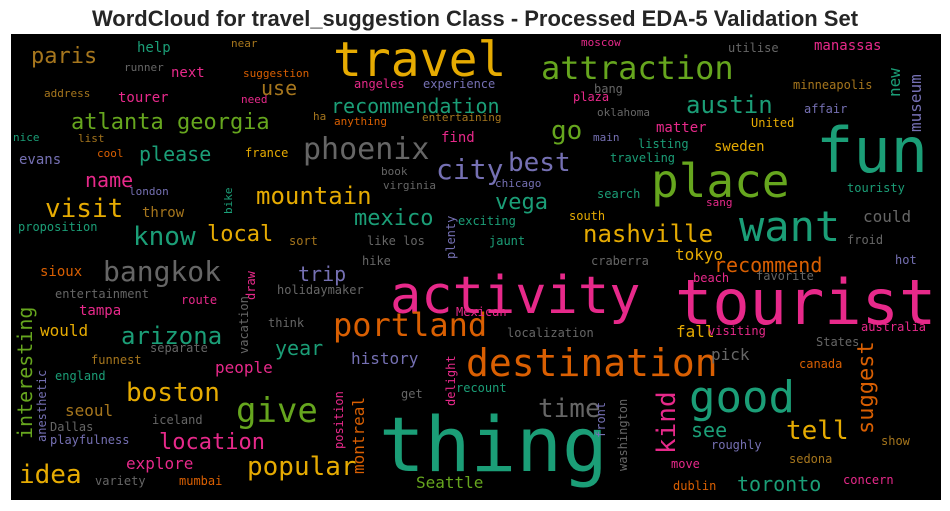 The height and width of the screenshot is (511, 950). Describe the element at coordinates (790, 226) in the screenshot. I see `word-want: want` at that location.